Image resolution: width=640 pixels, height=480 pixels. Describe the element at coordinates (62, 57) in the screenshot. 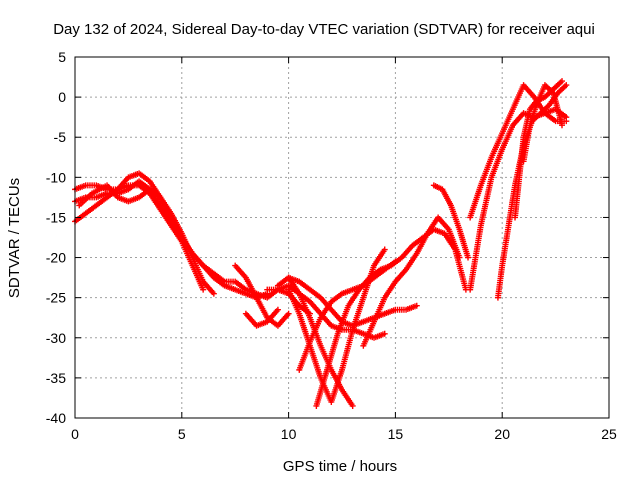

I see `y-tick-label: 5` at that location.